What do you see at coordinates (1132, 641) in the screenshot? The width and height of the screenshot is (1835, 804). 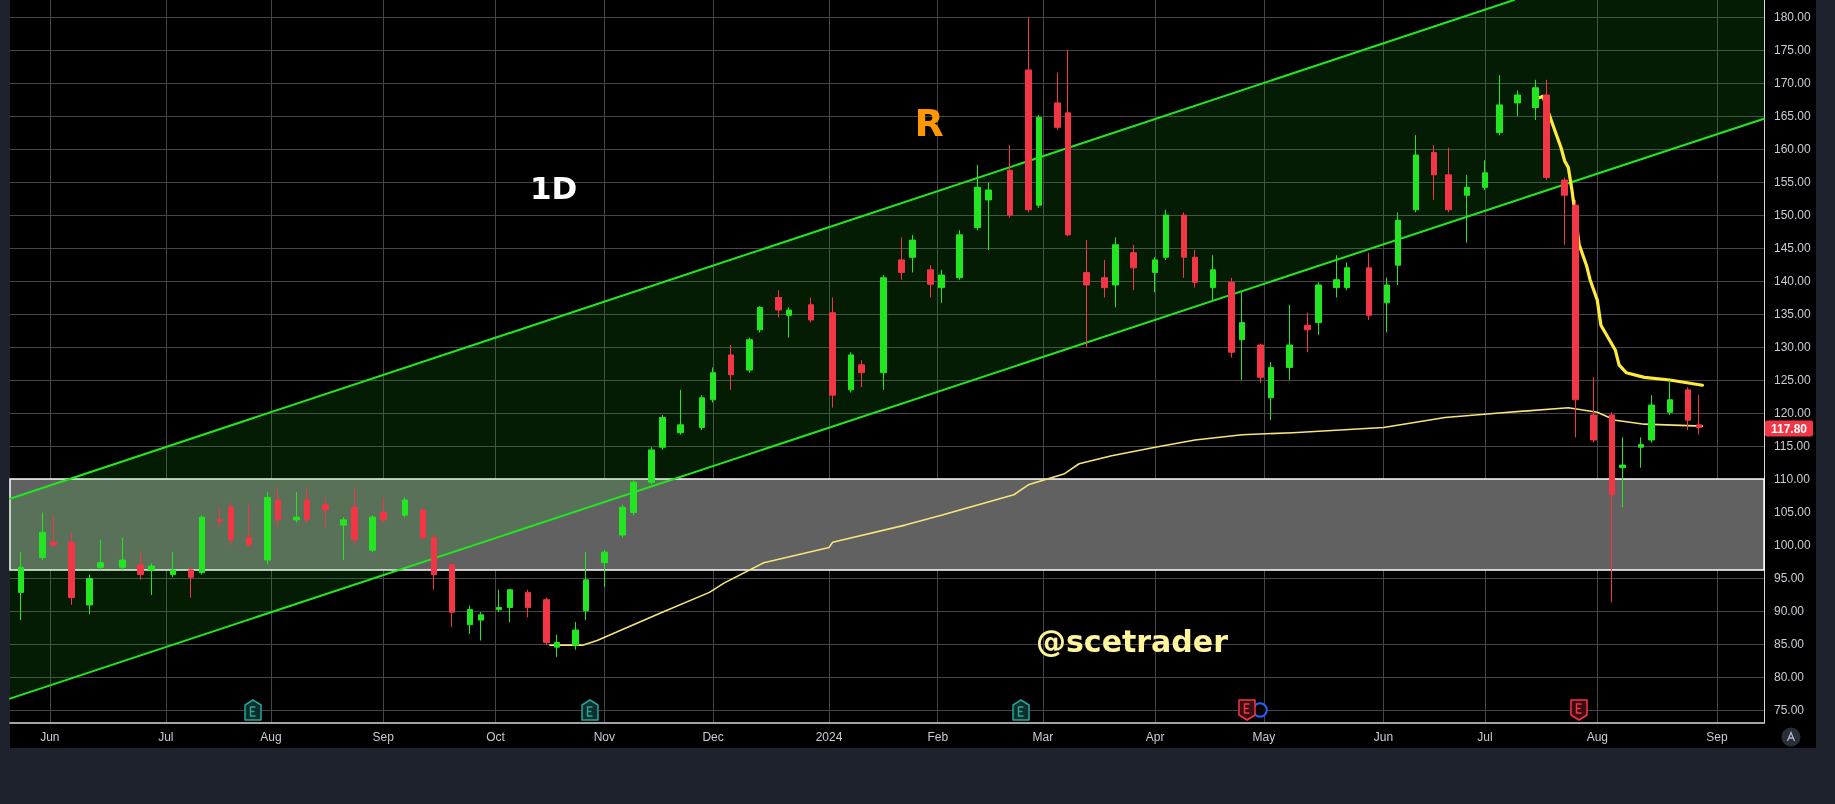 I see `annotation: @scetrader` at bounding box center [1132, 641].